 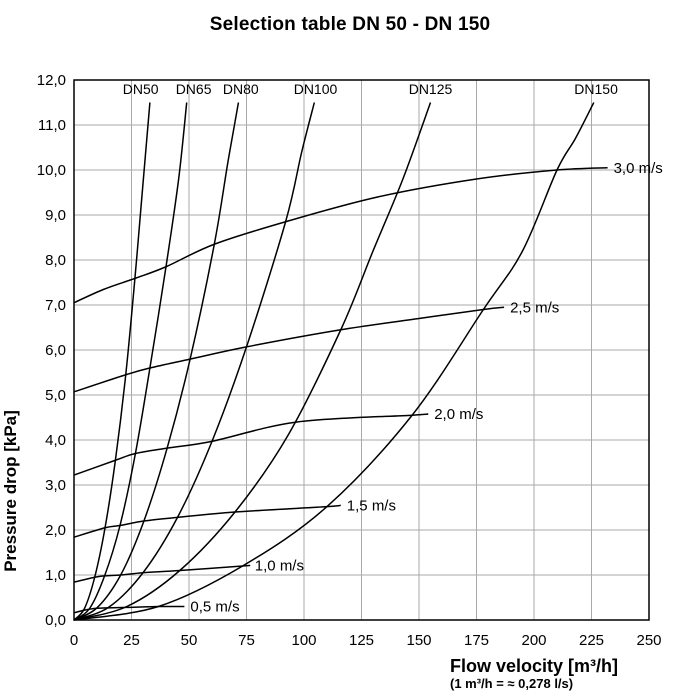 I want to click on y-tick-label: 3,0, so click(x=55, y=485).